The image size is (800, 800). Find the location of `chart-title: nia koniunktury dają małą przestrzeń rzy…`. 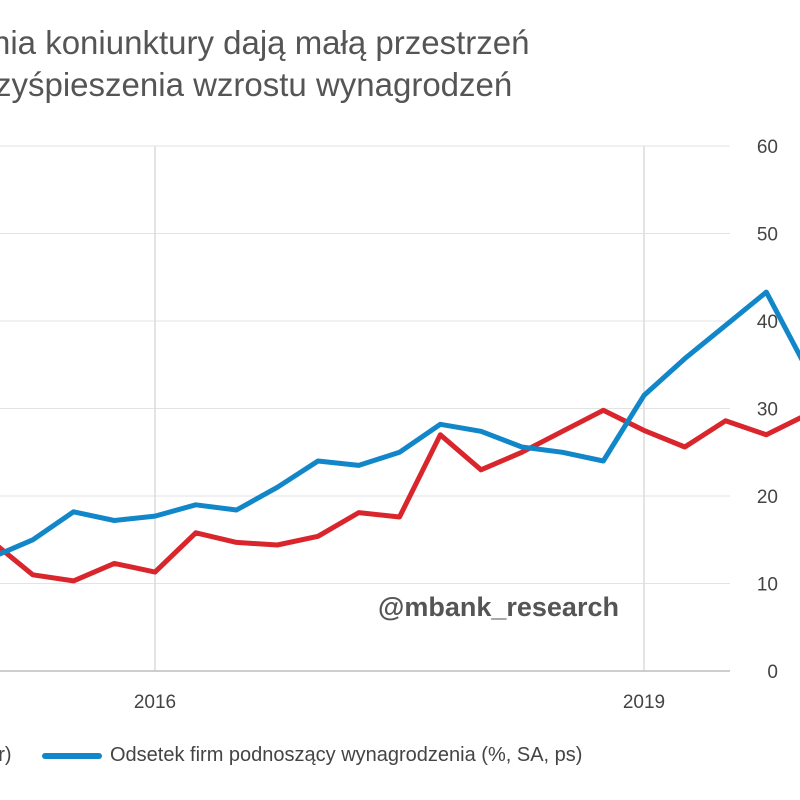

chart-title: nia koniunktury dają małą przestrzeń rzy… is located at coordinates (400, 64).